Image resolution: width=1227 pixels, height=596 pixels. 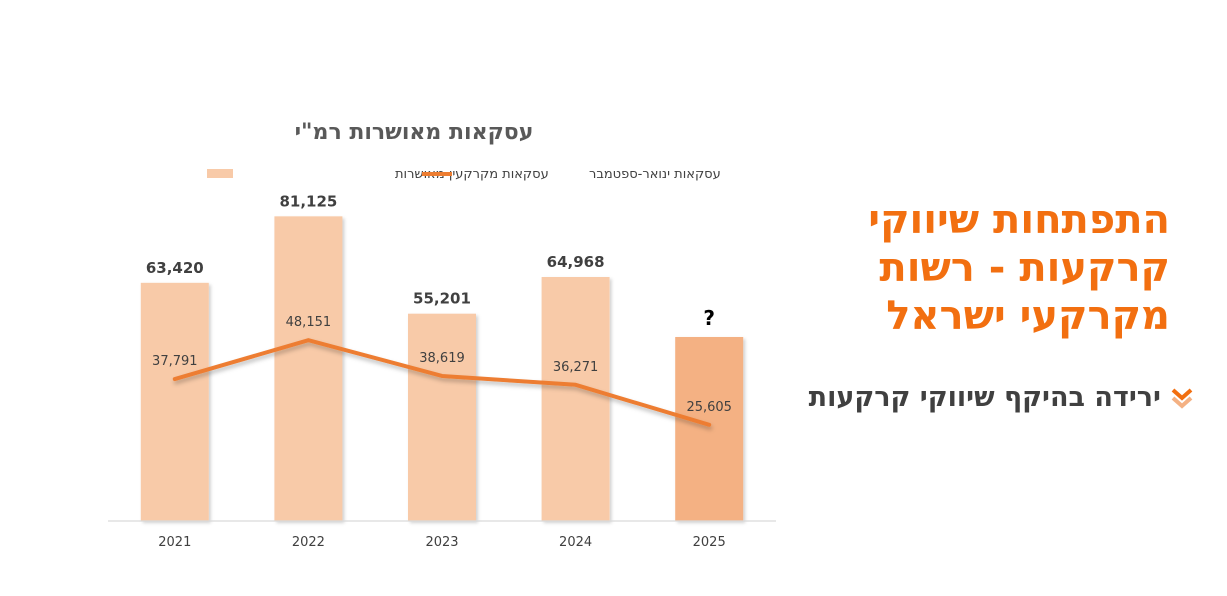 I want to click on bar-2025, so click(x=709, y=428).